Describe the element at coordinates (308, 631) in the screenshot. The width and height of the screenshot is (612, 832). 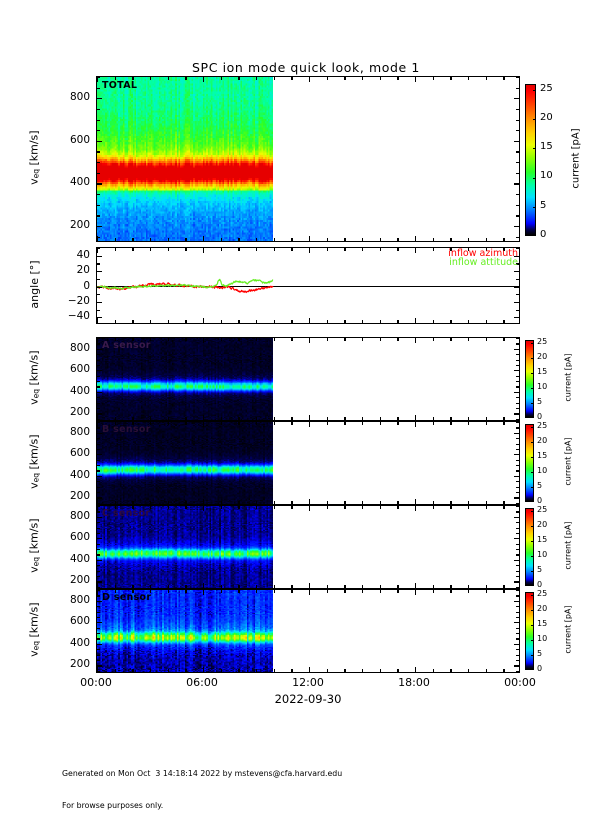
I see `panel-sensor-d: D sensor` at that location.